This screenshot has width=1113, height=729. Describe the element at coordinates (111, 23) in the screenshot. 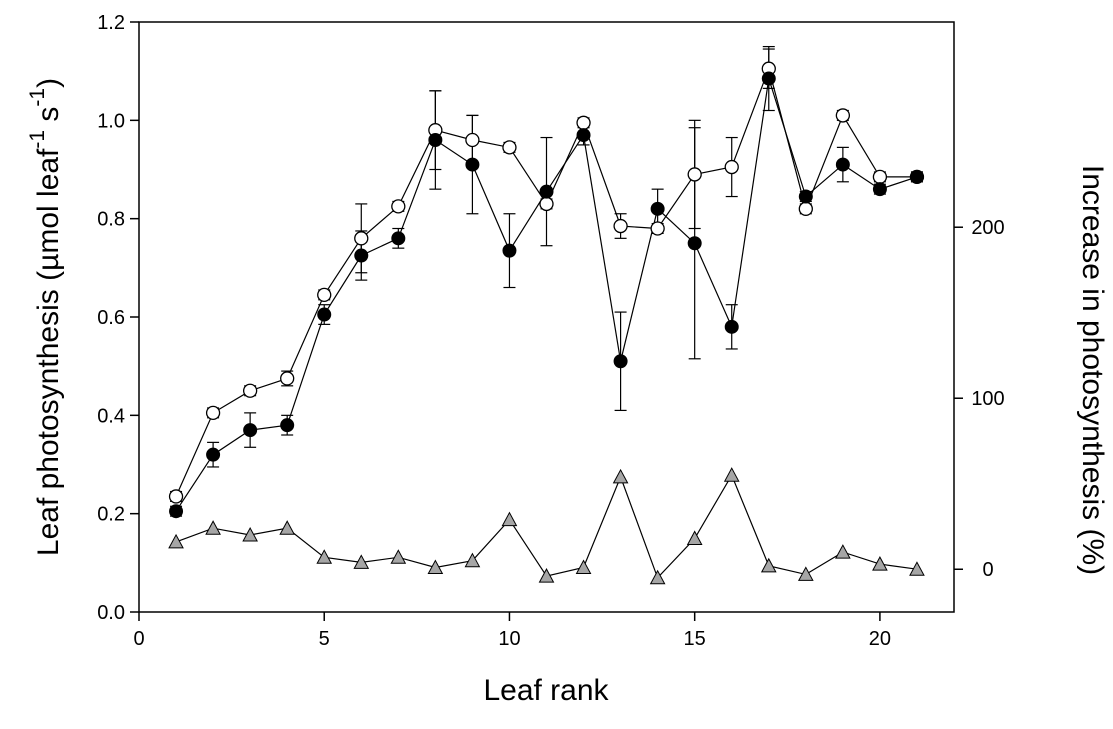

I see `y-tick-label: 1.2` at that location.